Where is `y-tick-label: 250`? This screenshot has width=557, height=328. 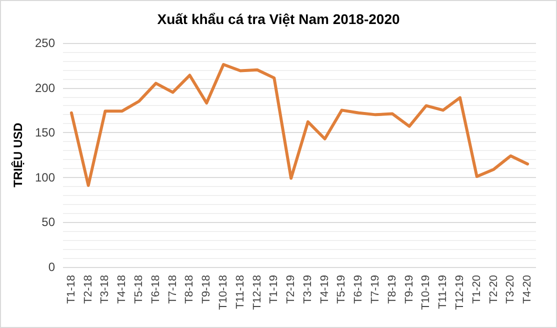 y-tick-label: 250 is located at coordinates (45, 43).